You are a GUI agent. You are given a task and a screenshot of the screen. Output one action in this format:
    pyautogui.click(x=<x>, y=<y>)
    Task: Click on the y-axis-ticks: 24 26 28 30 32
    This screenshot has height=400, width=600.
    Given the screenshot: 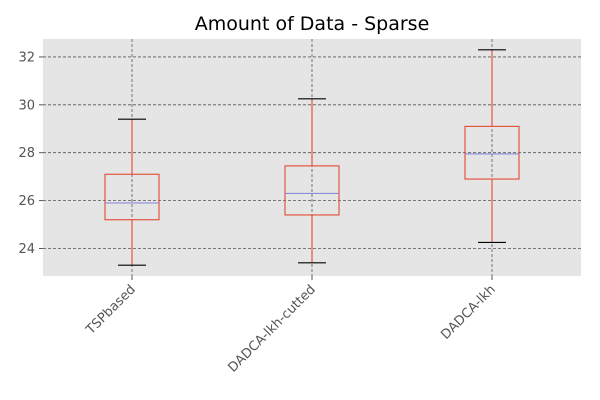 What is the action you would take?
    pyautogui.click(x=30, y=153)
    